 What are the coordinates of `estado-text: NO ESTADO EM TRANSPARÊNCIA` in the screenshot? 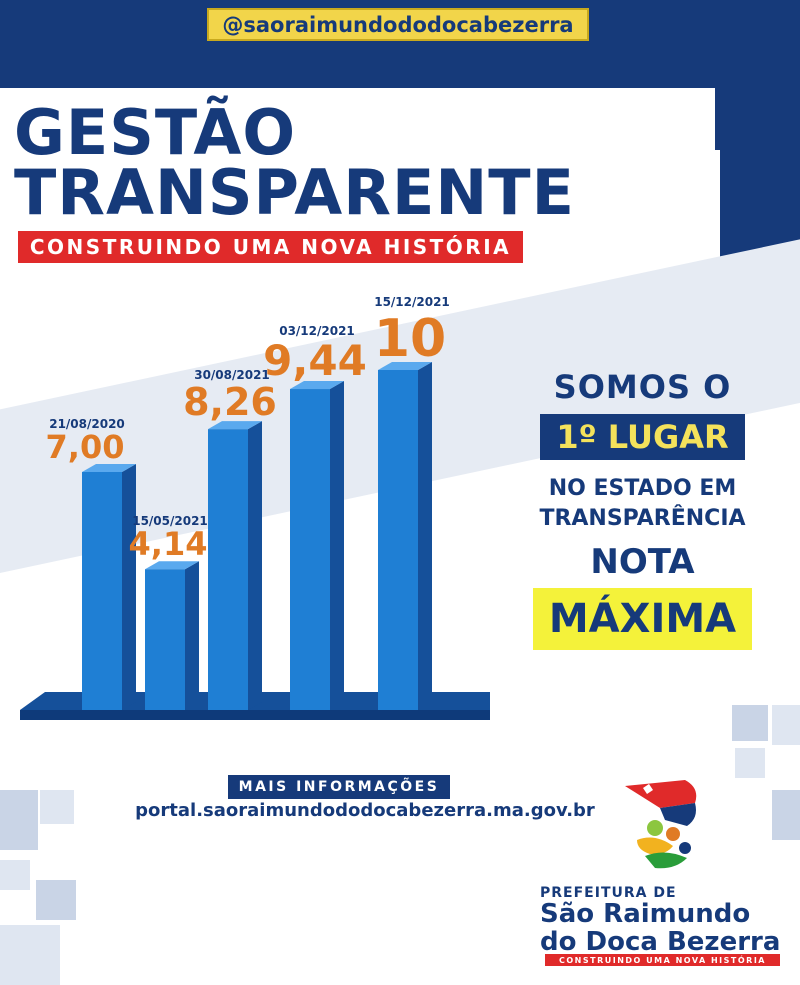 It's located at (642, 504).